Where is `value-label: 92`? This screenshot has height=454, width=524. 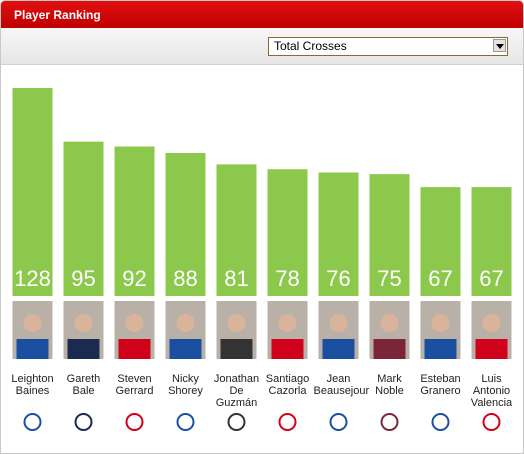 value-label: 92 is located at coordinates (134, 278).